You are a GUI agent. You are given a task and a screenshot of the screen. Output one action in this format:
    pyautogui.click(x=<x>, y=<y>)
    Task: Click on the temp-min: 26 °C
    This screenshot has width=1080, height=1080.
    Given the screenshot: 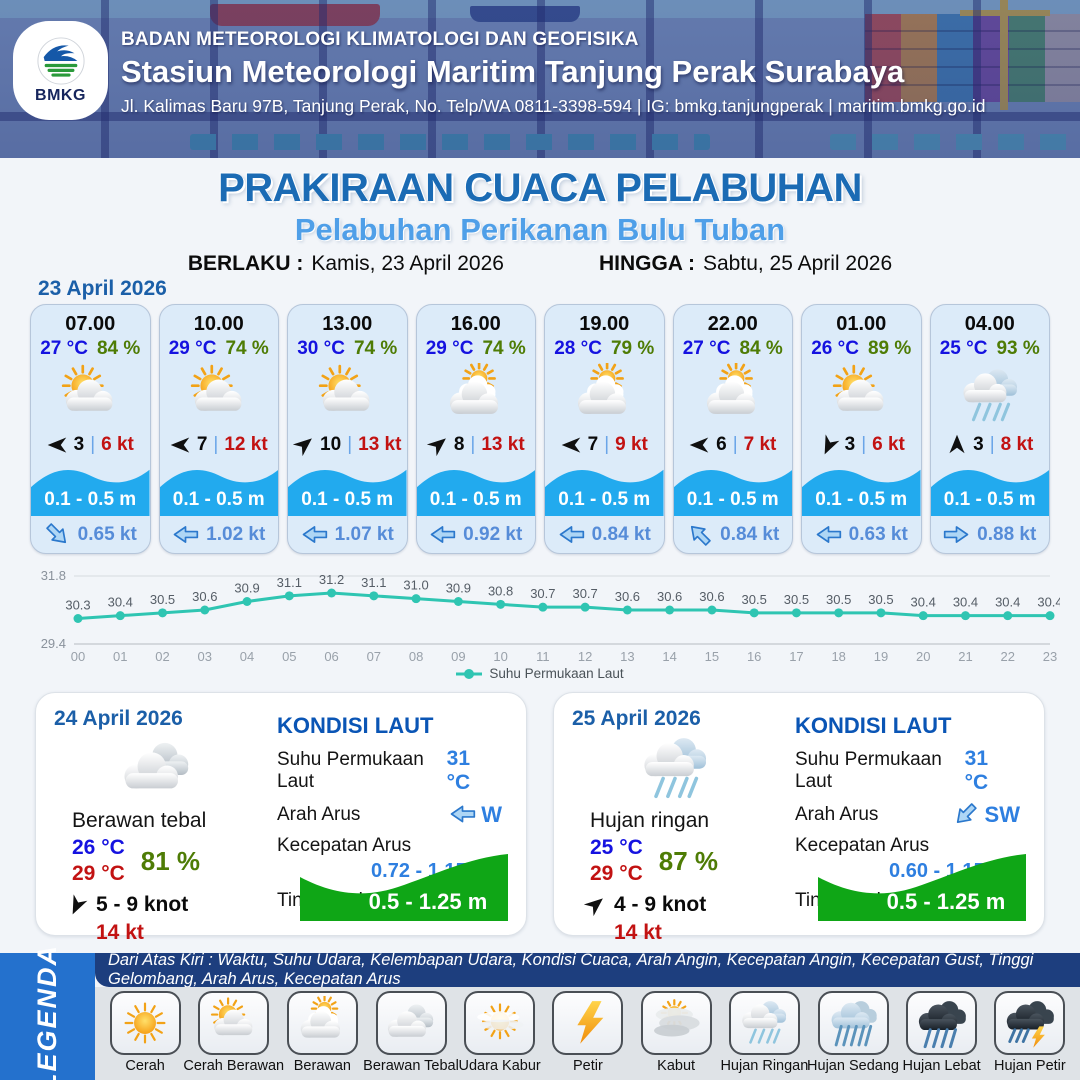 What is the action you would take?
    pyautogui.click(x=98, y=847)
    